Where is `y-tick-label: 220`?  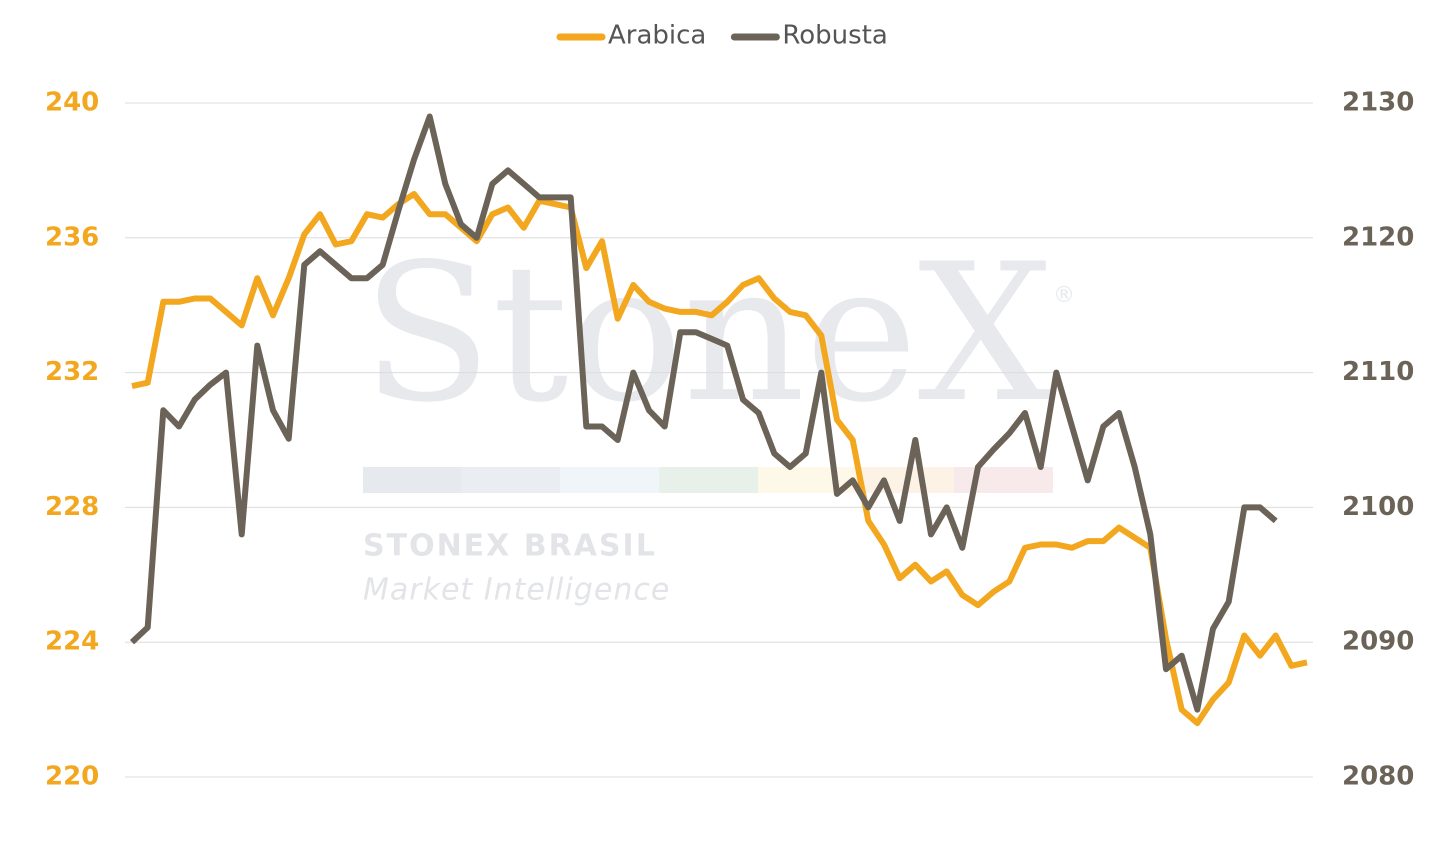 y-tick-label: 220 is located at coordinates (72, 777).